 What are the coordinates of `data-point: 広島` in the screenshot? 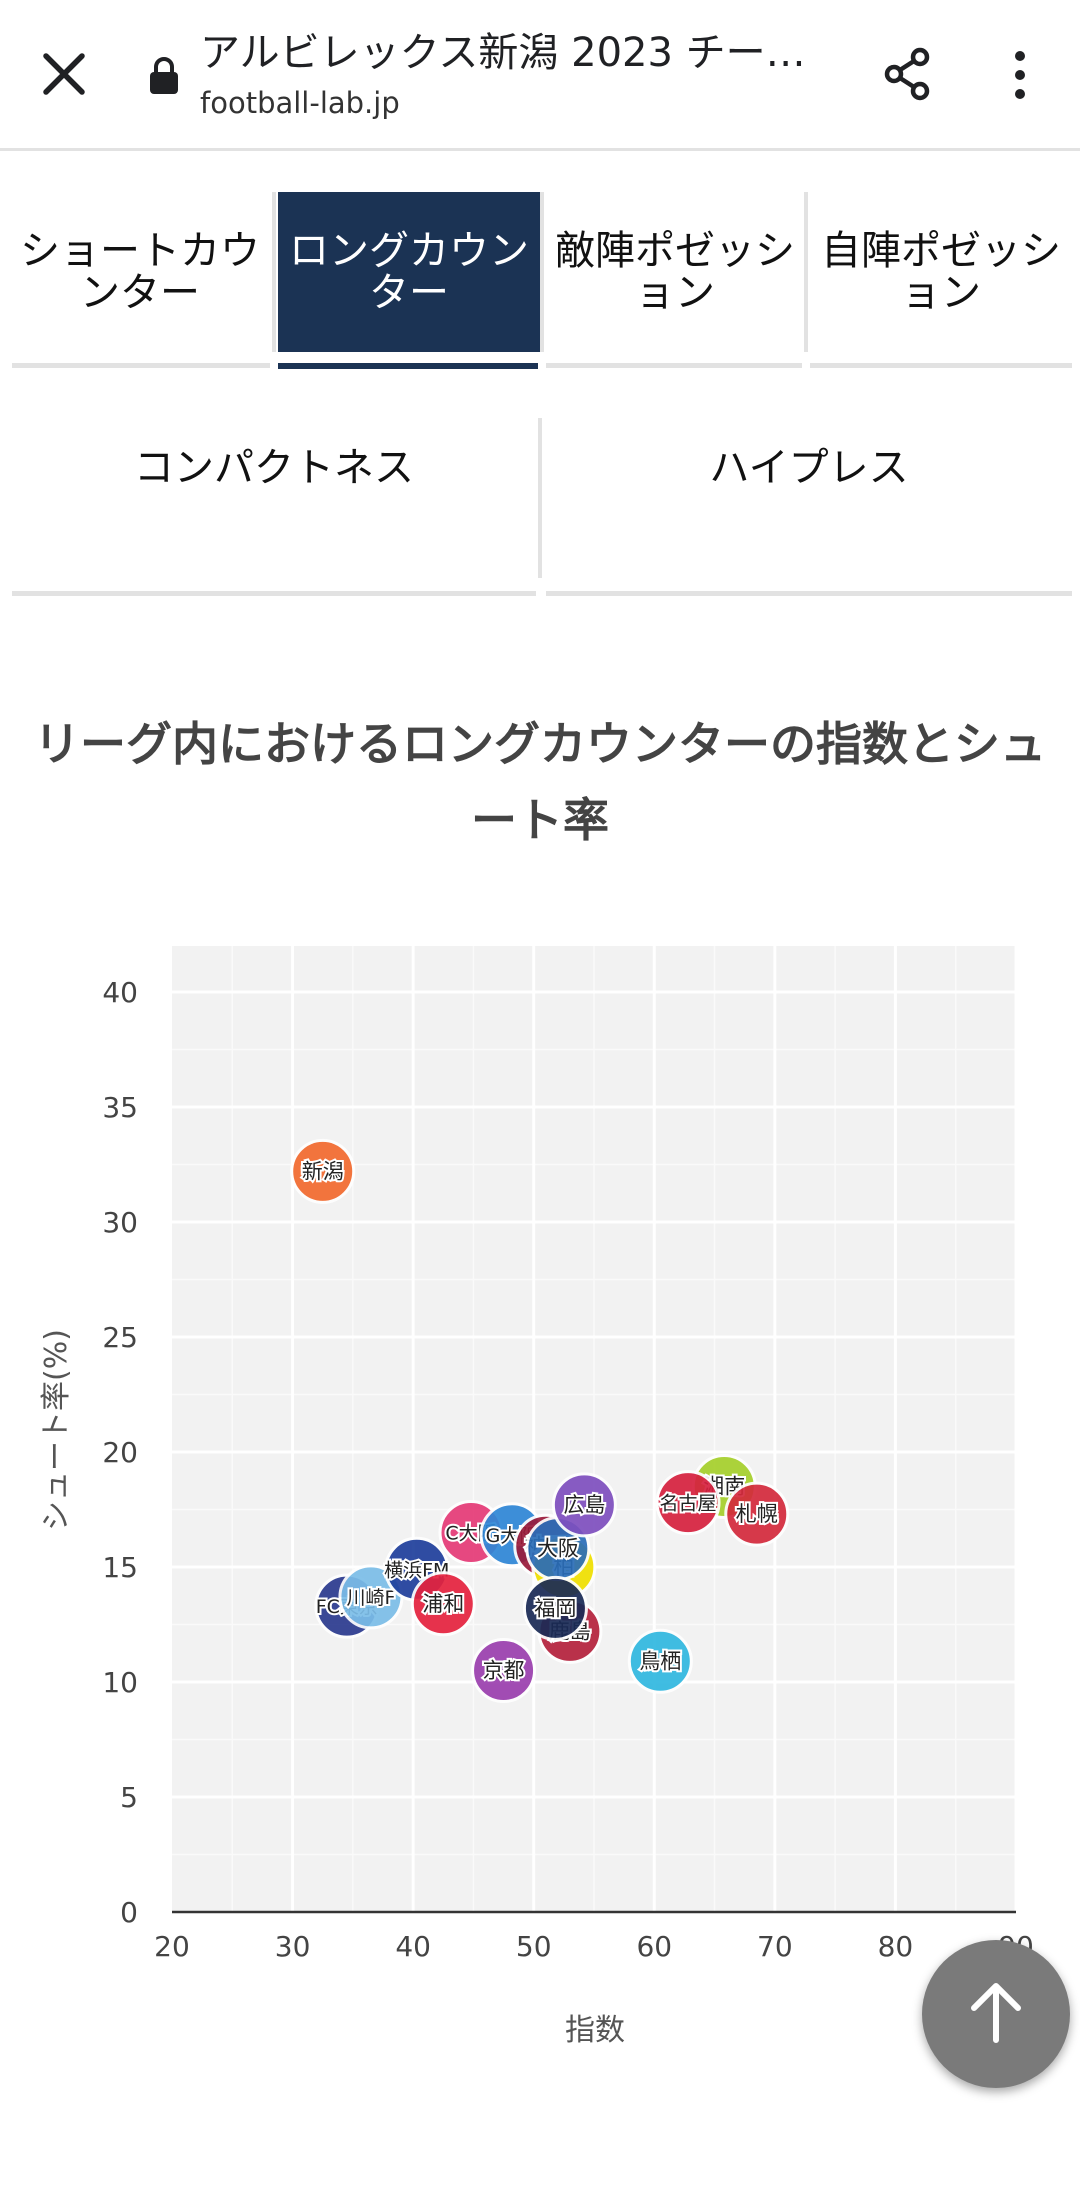 It's located at (584, 1505).